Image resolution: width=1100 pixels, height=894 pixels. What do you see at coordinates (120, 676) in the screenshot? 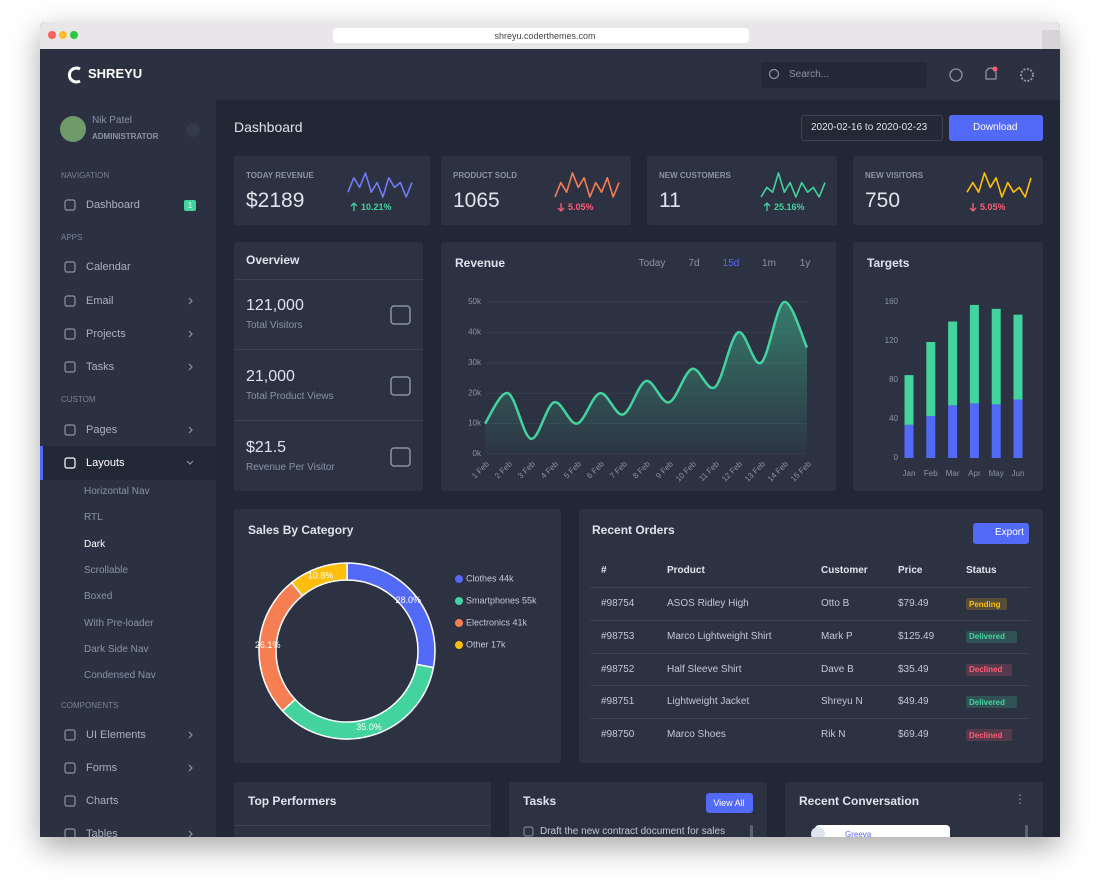
I see `submenu-item: Condensed Nav` at bounding box center [120, 676].